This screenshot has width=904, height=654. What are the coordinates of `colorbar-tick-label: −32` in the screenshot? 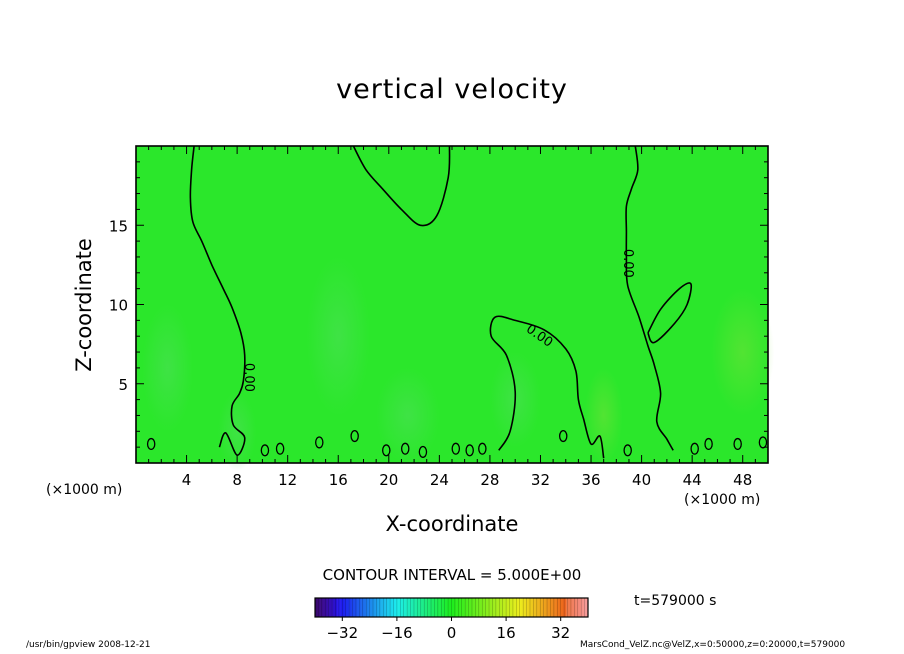 It's located at (342, 633).